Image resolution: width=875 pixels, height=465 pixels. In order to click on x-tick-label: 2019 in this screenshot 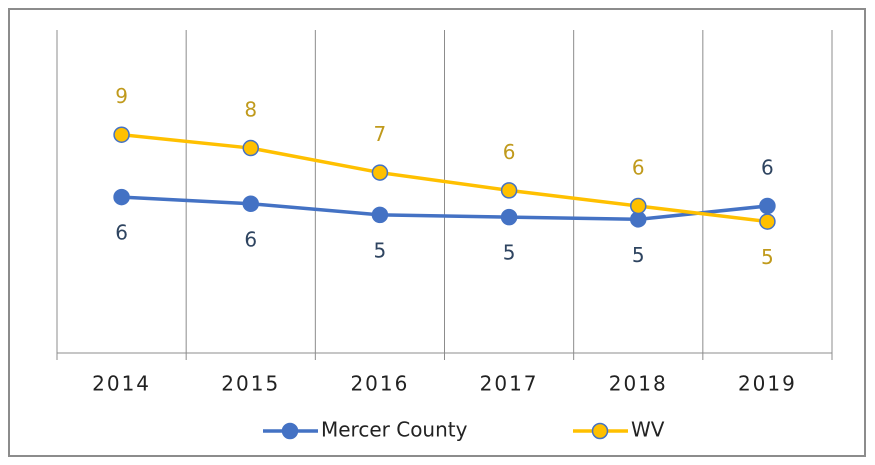, I will do `click(767, 384)`.